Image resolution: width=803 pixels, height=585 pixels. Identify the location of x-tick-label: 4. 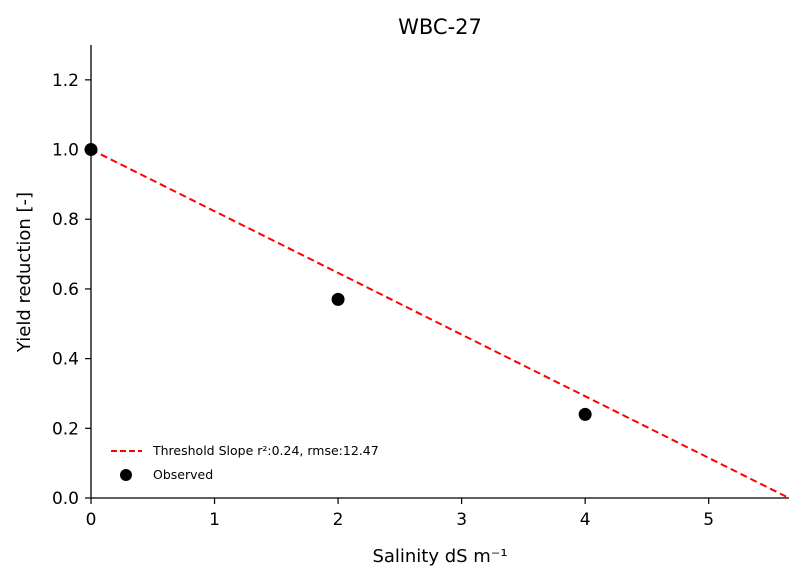
(585, 520).